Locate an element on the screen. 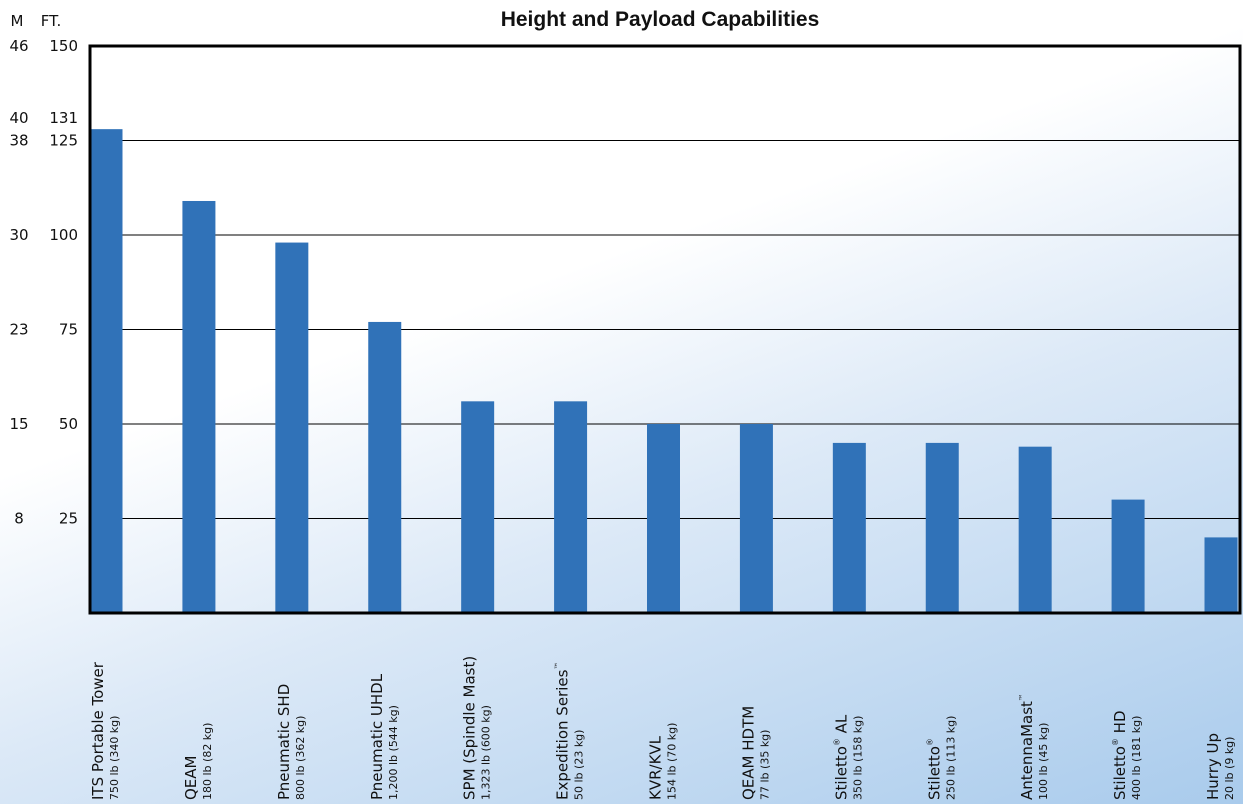 Image resolution: width=1243 pixels, height=804 pixels. category-label: Pneumatic UHDL 1,200 lb (544 kg) is located at coordinates (384, 736).